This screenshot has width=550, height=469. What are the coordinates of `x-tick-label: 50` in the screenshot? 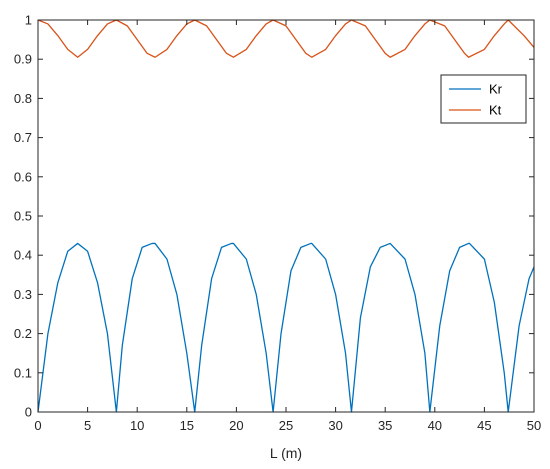 It's located at (534, 425).